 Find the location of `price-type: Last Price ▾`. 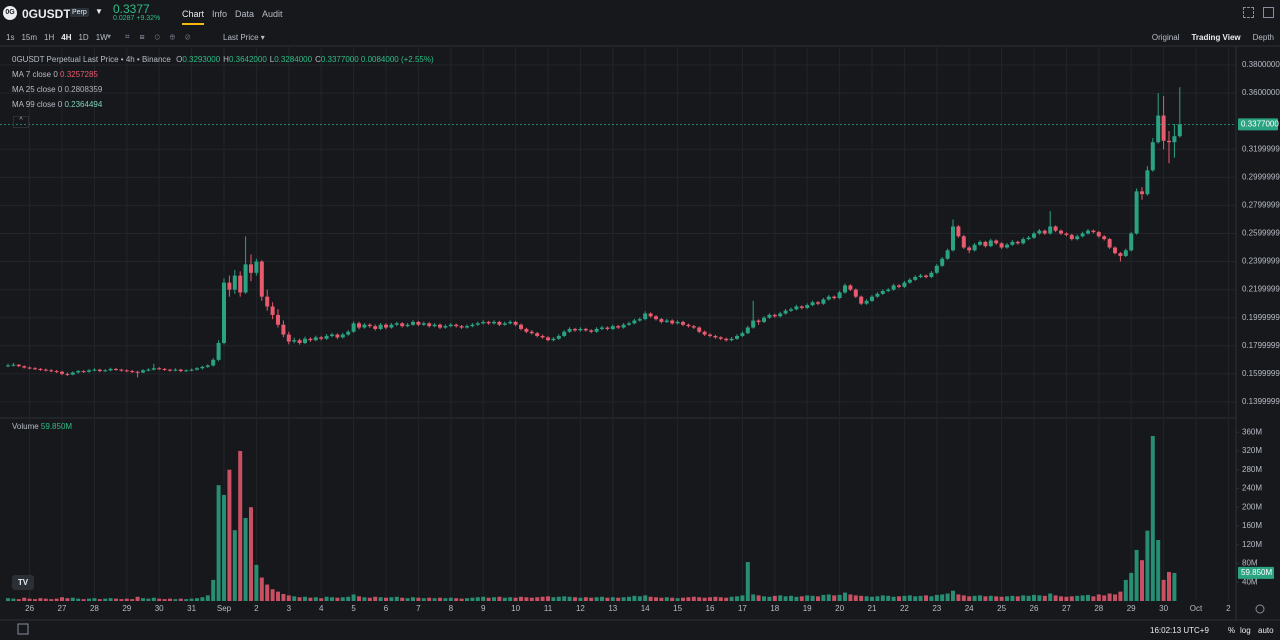

price-type: Last Price ▾ is located at coordinates (244, 37).